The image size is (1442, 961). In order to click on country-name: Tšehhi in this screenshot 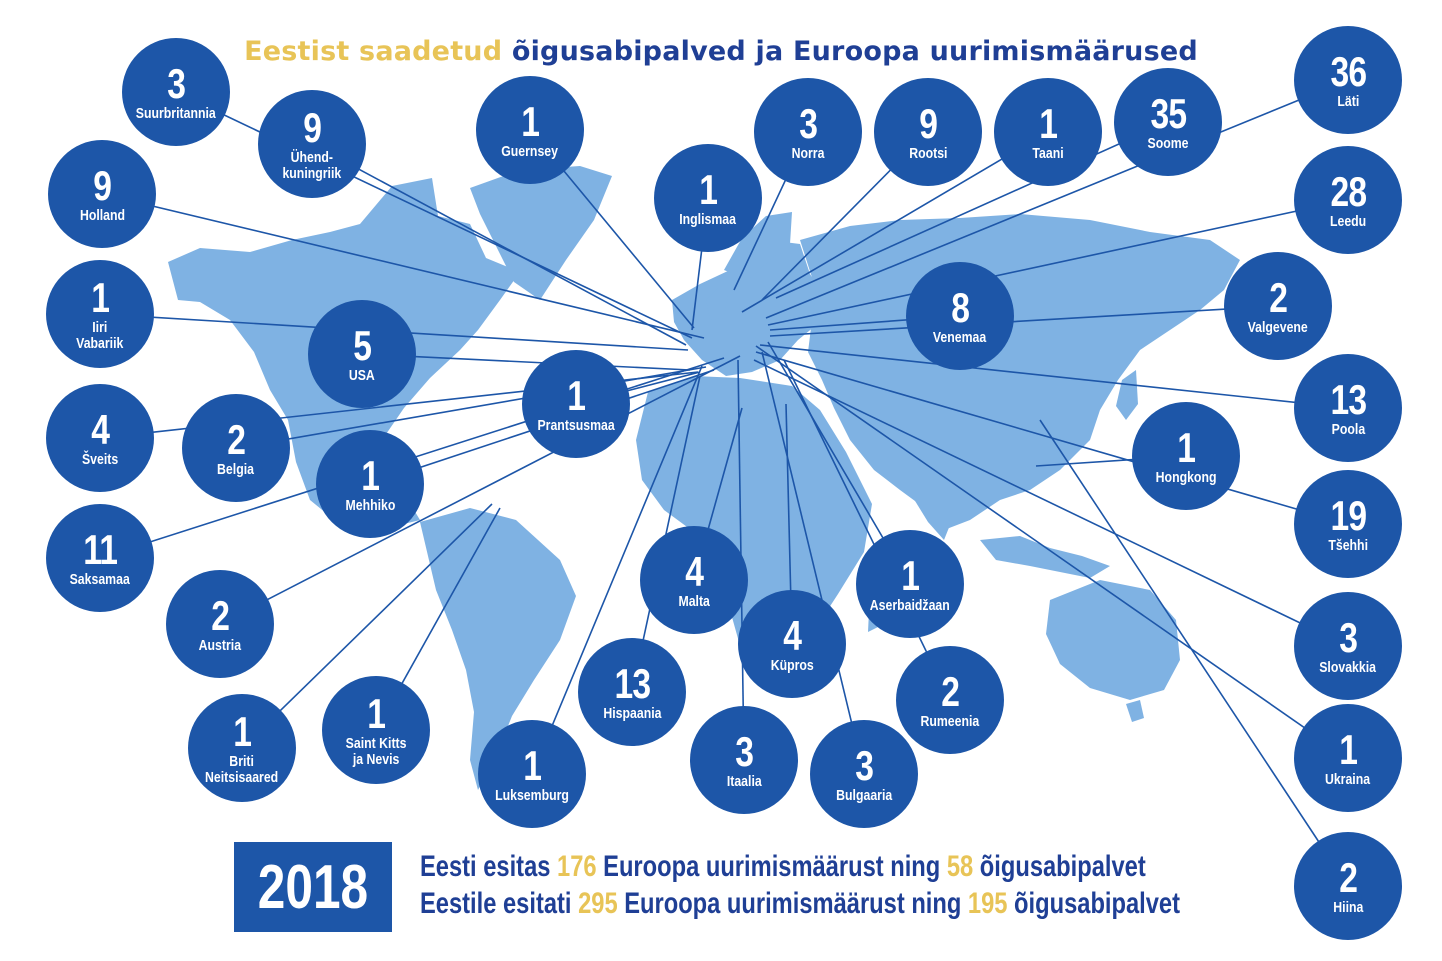, I will do `click(1348, 545)`.